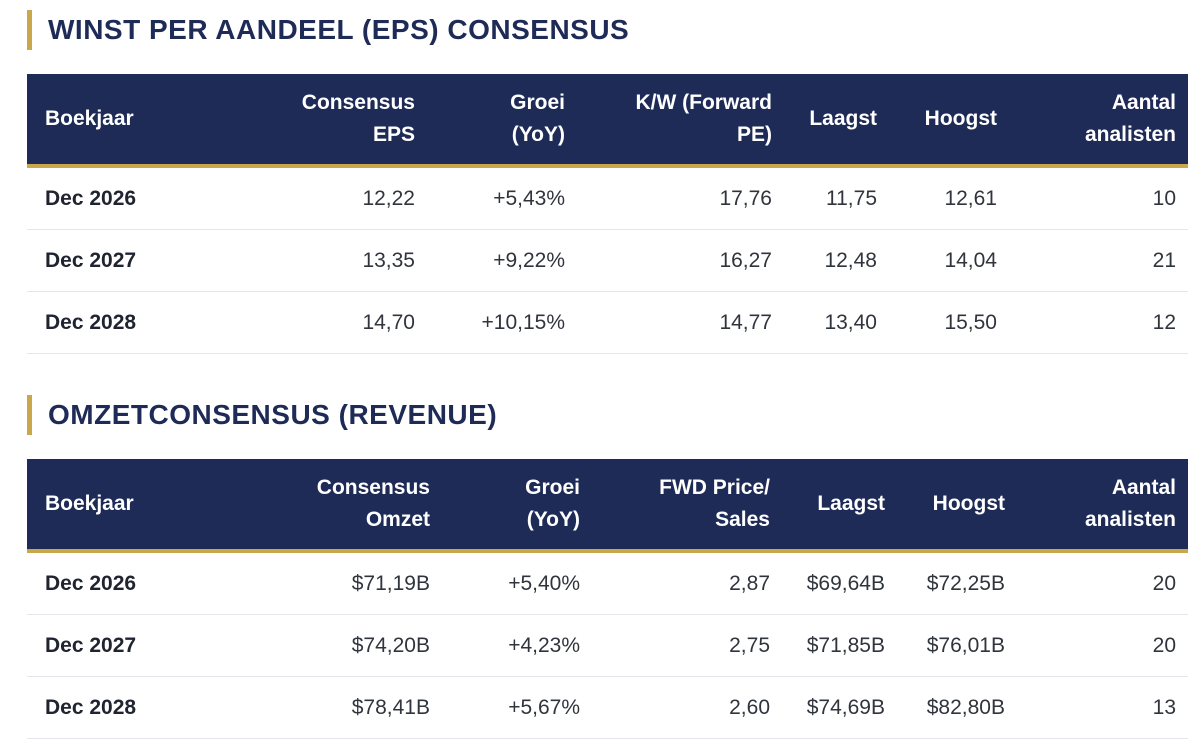  What do you see at coordinates (359, 645) in the screenshot?
I see `cell-consensus: $74,20B` at bounding box center [359, 645].